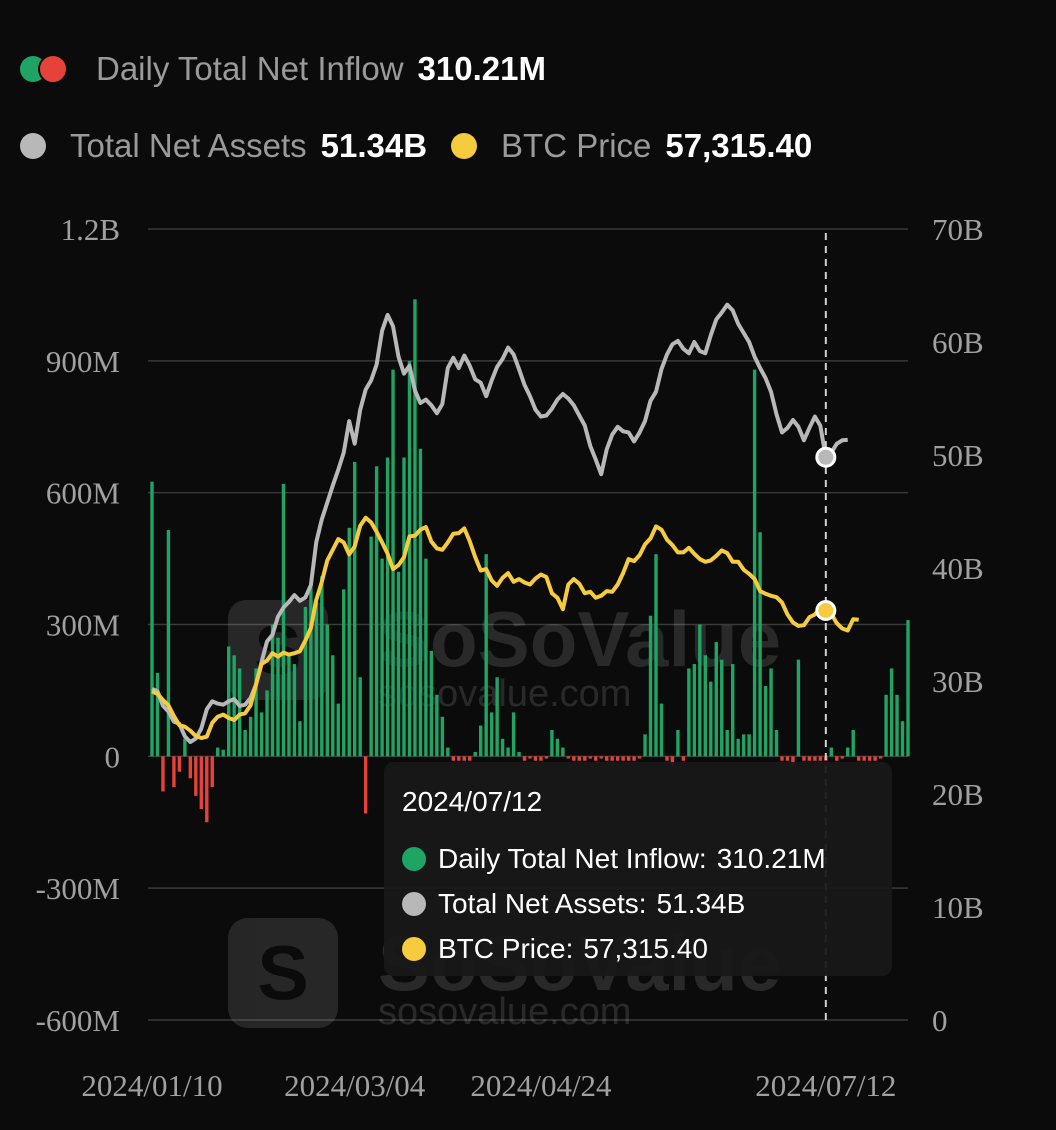 The width and height of the screenshot is (1056, 1130). I want to click on tooltip-date: 2024/07/12, so click(472, 801).